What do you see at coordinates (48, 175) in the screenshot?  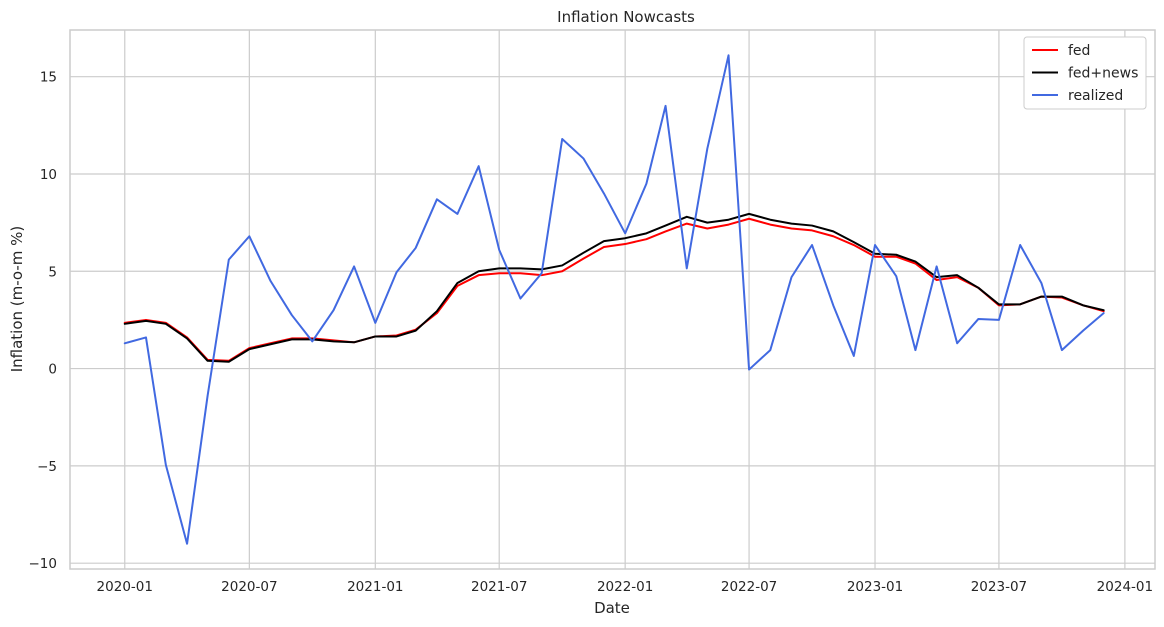 I see `y-tick-label: 10` at bounding box center [48, 175].